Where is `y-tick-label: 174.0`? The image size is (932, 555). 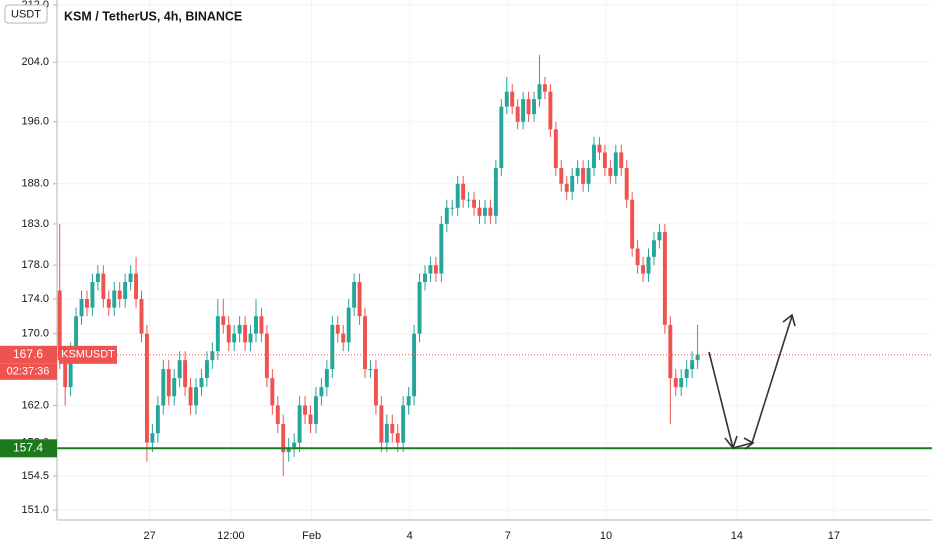 y-tick-label: 174.0 is located at coordinates (35, 299).